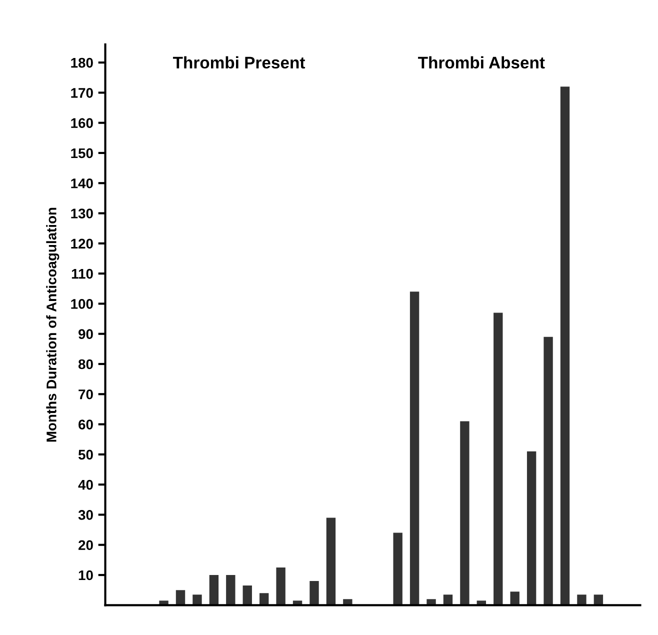  What do you see at coordinates (85, 575) in the screenshot?
I see `y-tick-label: 10` at bounding box center [85, 575].